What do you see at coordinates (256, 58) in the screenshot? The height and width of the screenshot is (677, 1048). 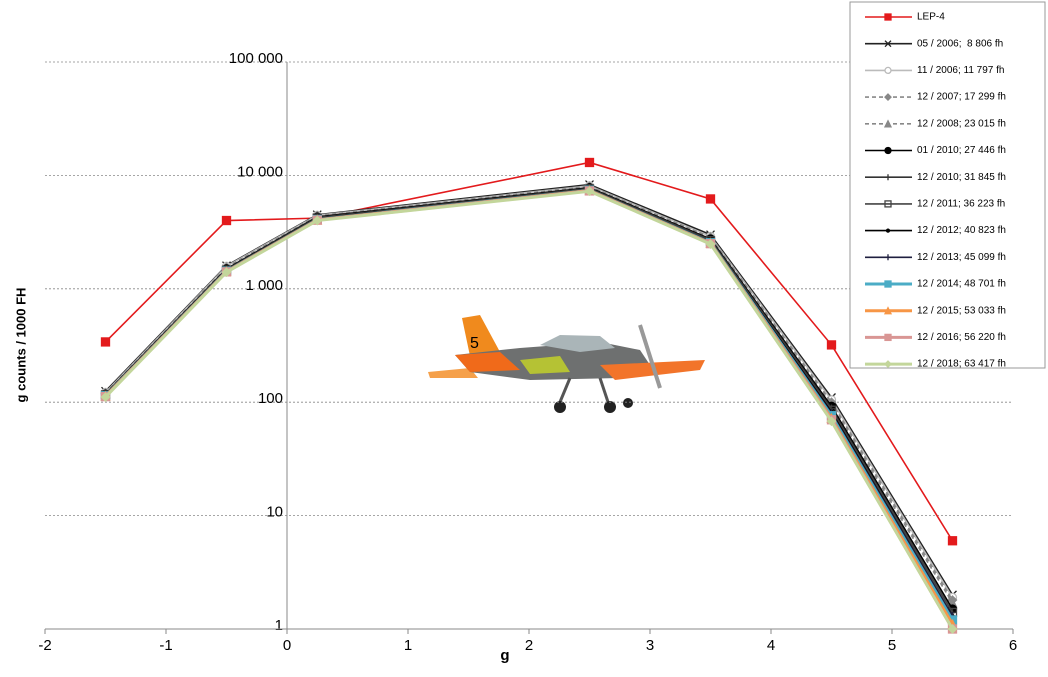 I see `y-tick-label: 100 000` at bounding box center [256, 58].